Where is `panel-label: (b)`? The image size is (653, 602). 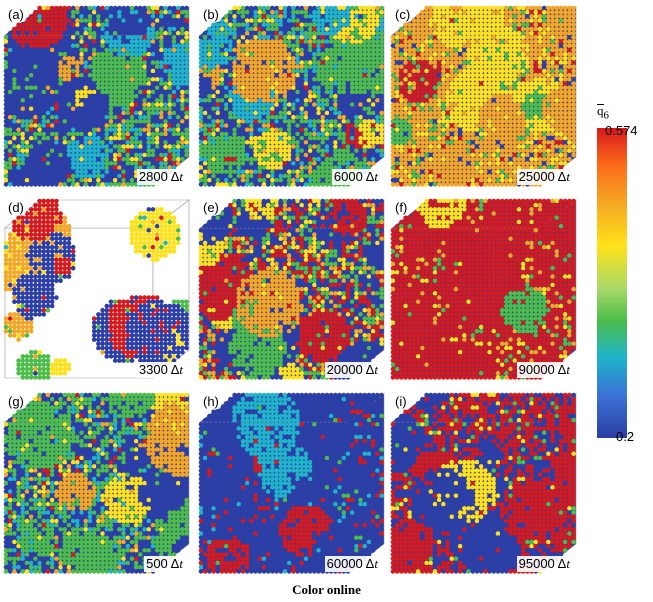 panel-label: (b) is located at coordinates (211, 14).